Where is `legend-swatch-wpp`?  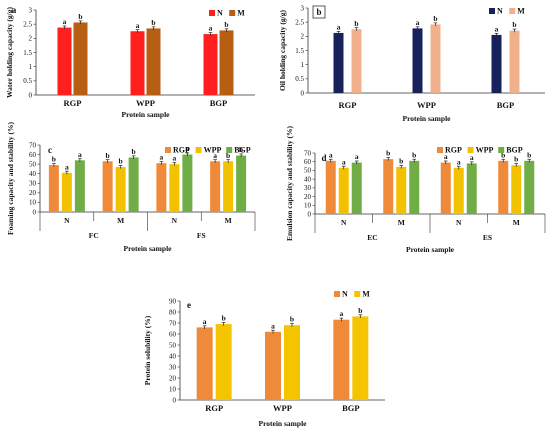 legend-swatch-wpp is located at coordinates (470, 150).